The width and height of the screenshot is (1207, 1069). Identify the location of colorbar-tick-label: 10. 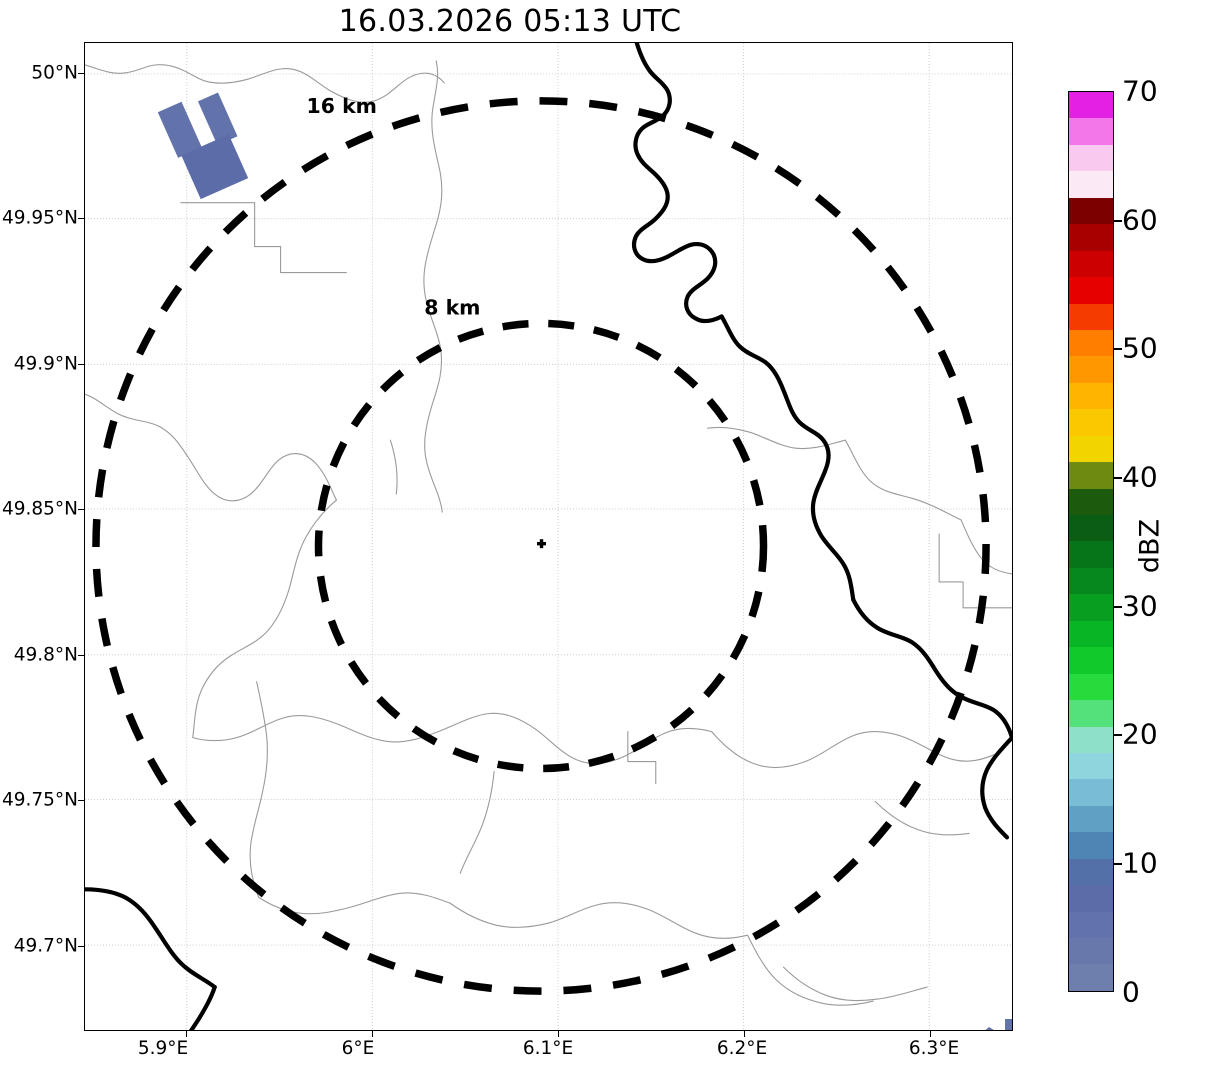
(1140, 863).